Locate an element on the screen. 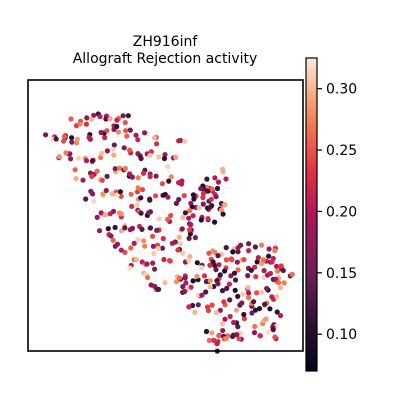 Image resolution: width=400 pixels, height=400 pixels. colorbar-tick-label: 0.25 is located at coordinates (341, 151).